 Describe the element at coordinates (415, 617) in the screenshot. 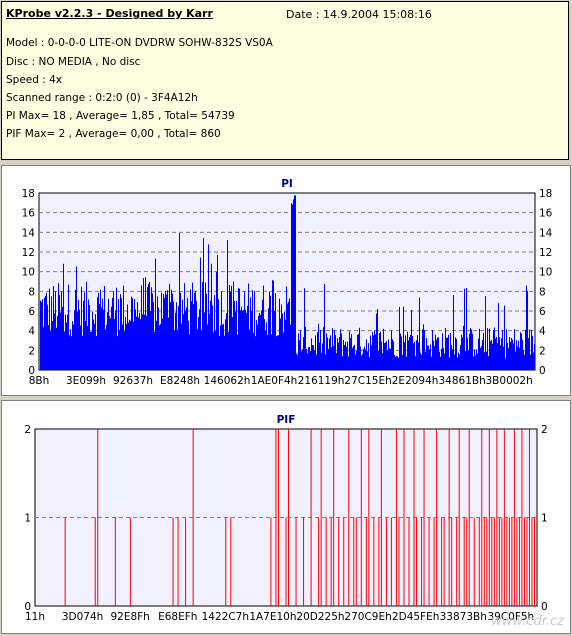

I see `pif-xtick-label: 2D45FEh` at that location.